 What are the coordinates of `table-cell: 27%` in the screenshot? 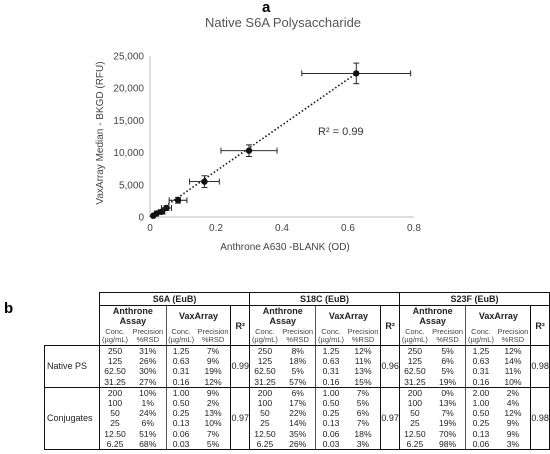 It's located at (148, 382).